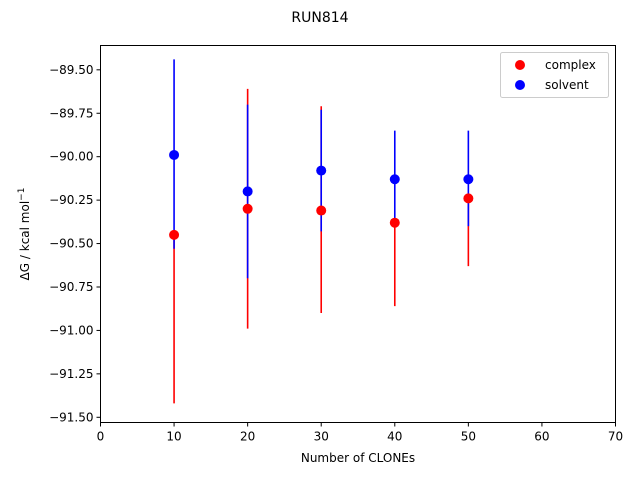 This screenshot has width=640, height=480. I want to click on y-tick-label: −90.75, so click(71, 287).